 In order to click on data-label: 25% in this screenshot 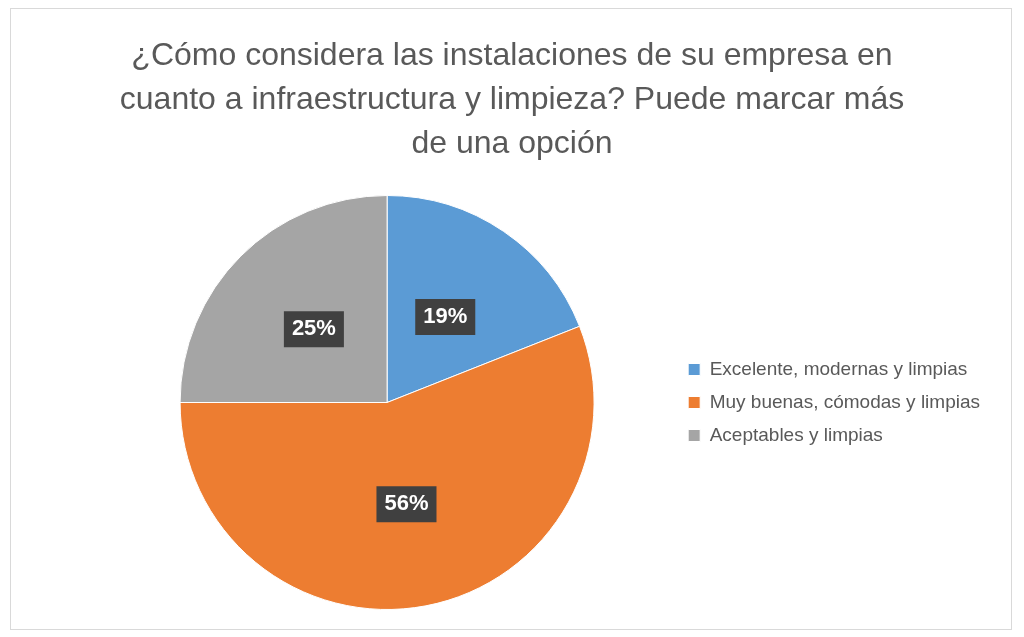, I will do `click(313, 328)`.